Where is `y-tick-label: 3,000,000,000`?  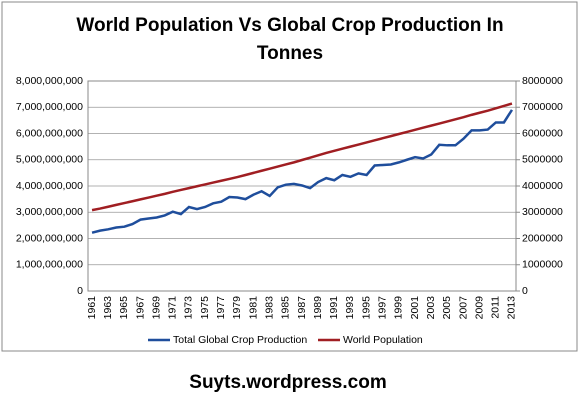 y-tick-label: 3,000,000,000 is located at coordinates (49, 212).